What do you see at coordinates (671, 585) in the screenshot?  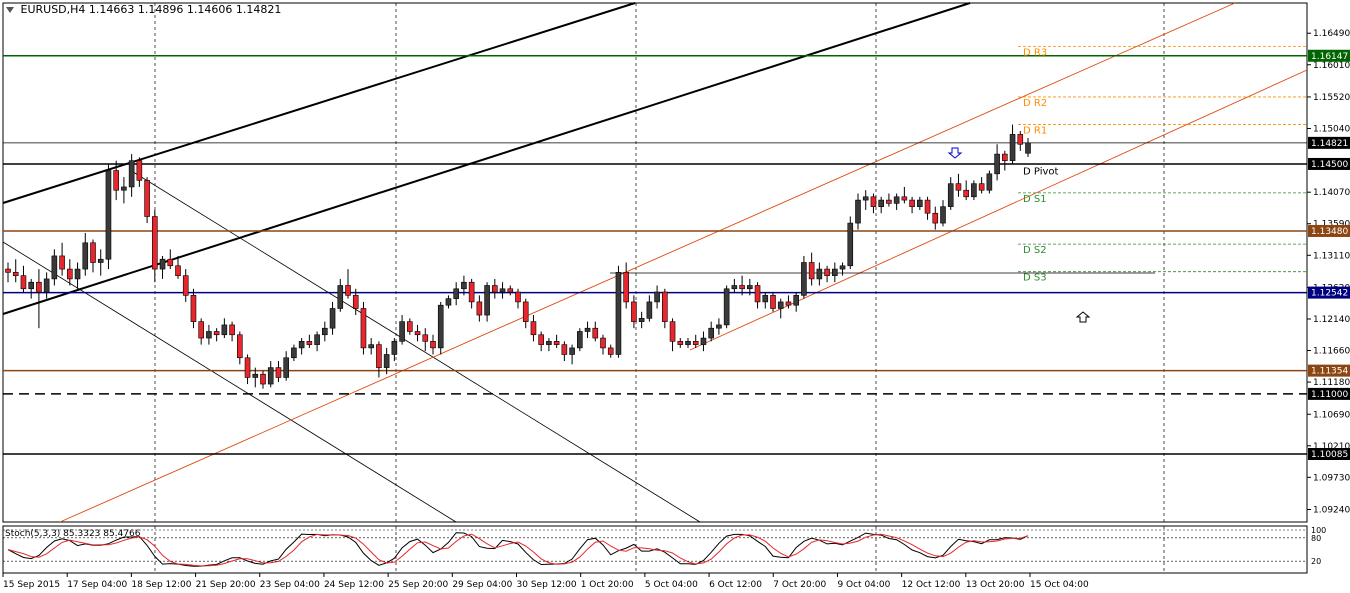 I see `x-tick-label-10: 5 Oct 04:00` at bounding box center [671, 585].